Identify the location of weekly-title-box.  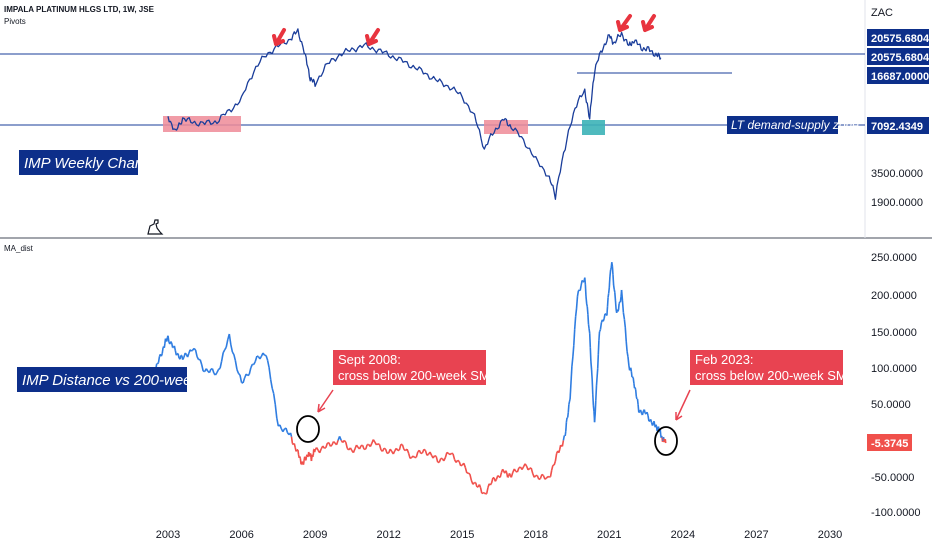
(78, 162).